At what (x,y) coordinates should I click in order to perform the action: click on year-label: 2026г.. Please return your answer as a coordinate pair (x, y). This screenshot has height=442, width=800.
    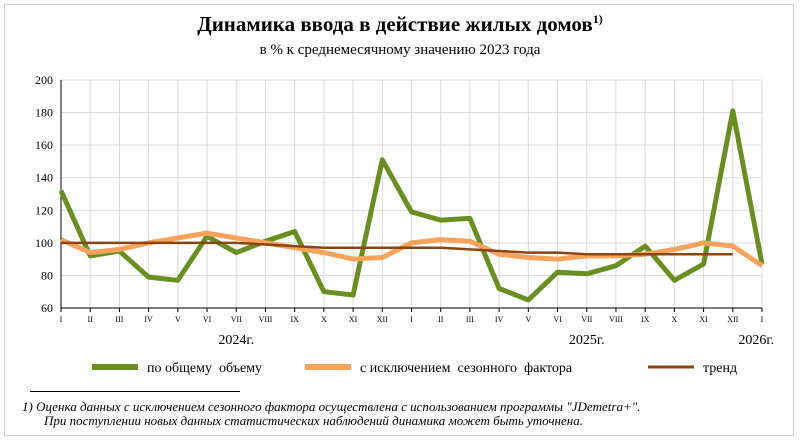
    Looking at the image, I should click on (756, 340).